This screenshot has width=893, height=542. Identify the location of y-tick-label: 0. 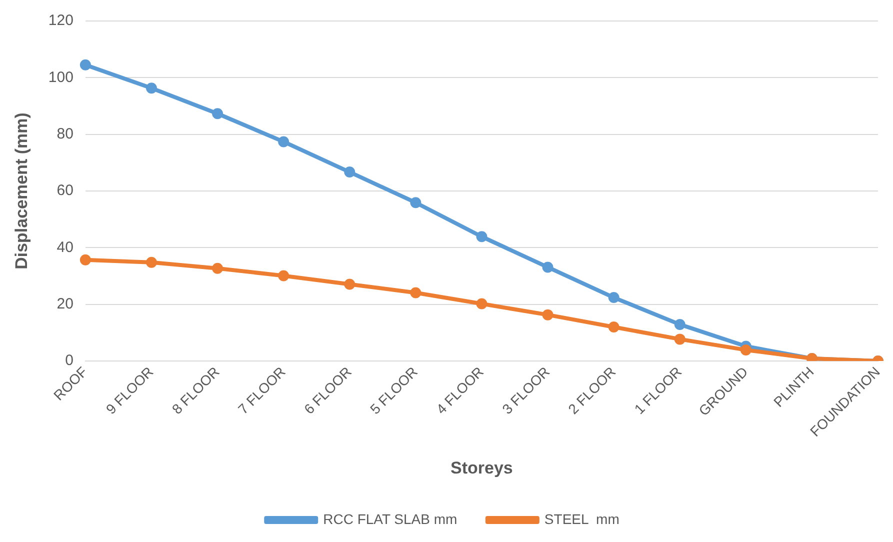
(69, 361).